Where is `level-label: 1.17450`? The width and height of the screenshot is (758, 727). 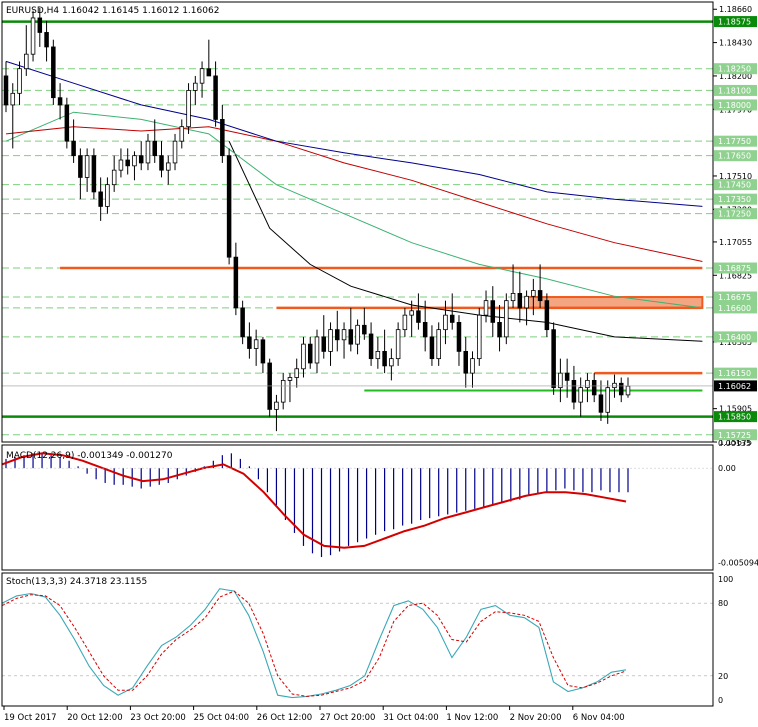 level-label: 1.17450 is located at coordinates (734, 185).